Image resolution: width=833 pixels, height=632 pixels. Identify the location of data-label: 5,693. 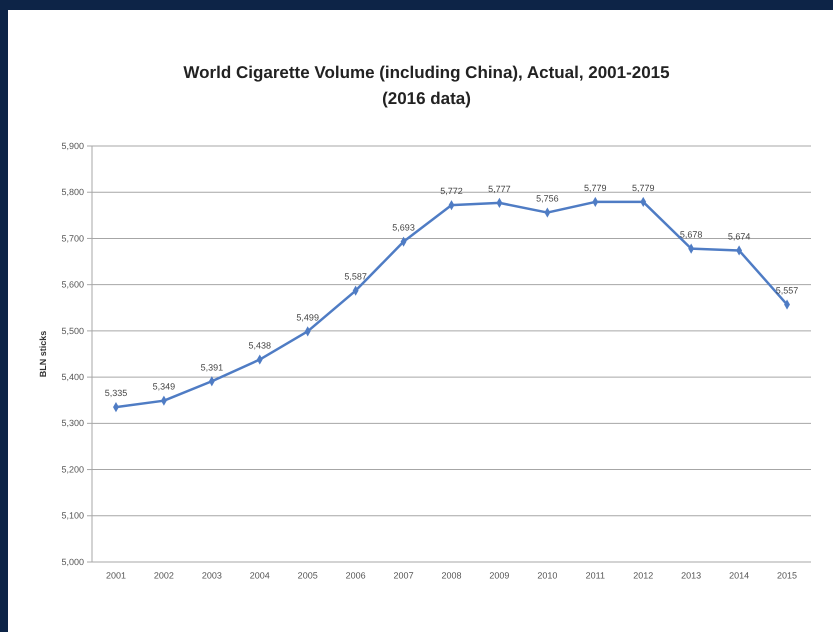
(403, 227).